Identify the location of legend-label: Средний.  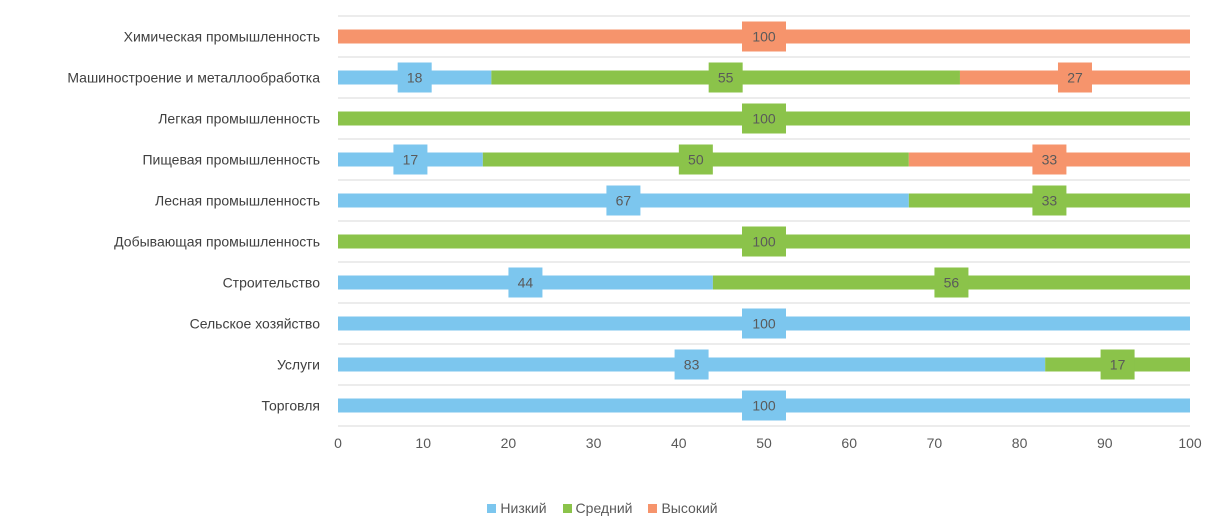
(604, 508).